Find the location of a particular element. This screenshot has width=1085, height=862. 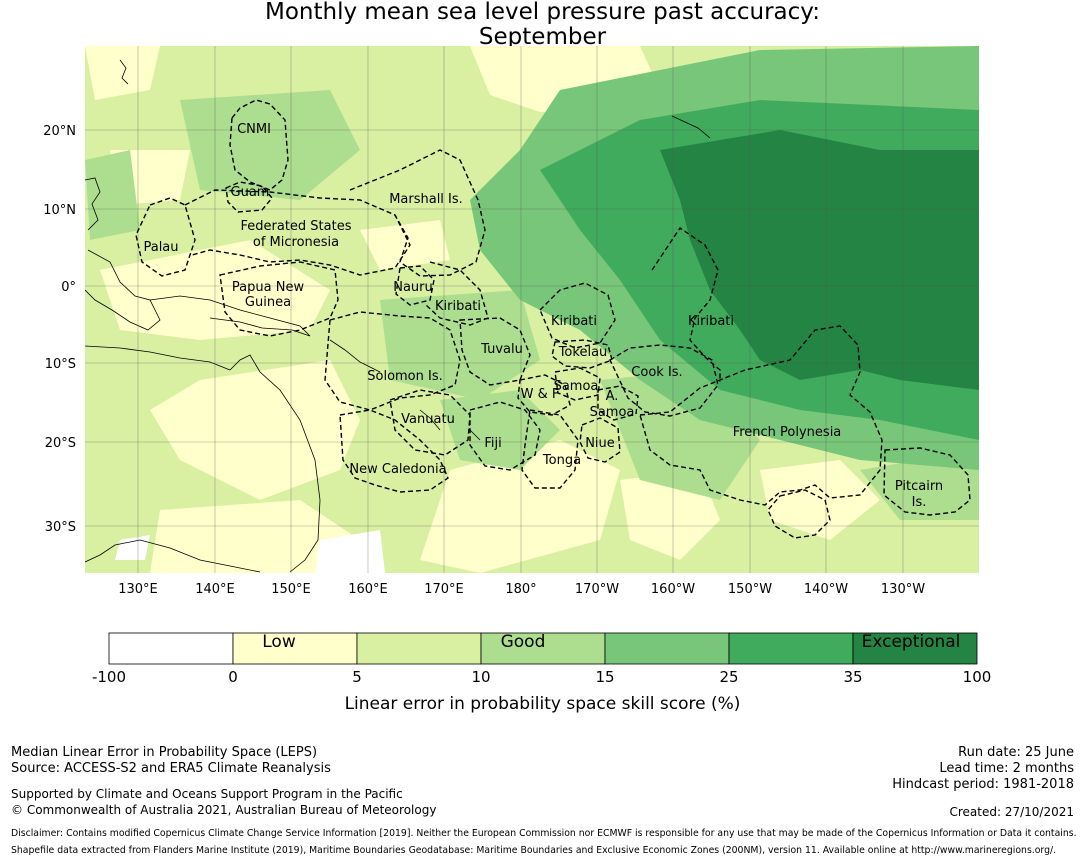

region-label-tuvalu: Tuvalu is located at coordinates (501, 349).